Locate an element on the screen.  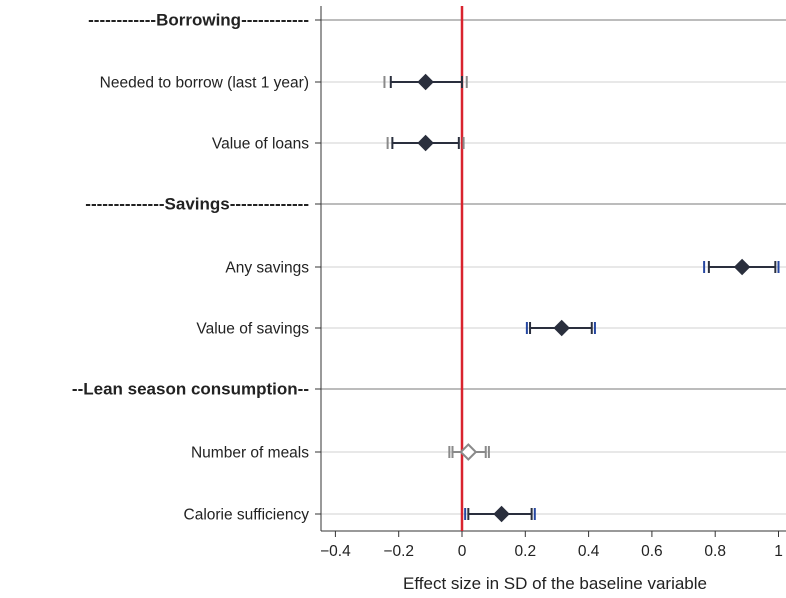
x-tick-label: 1 is located at coordinates (778, 551).